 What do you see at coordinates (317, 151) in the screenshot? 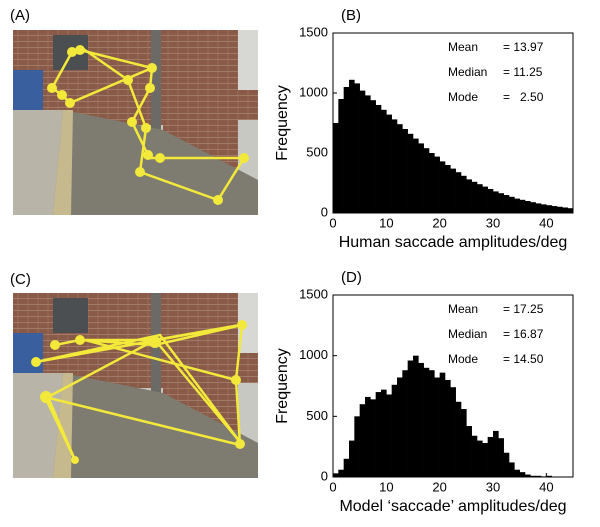
I see `y-tick-label: 500` at bounding box center [317, 151].